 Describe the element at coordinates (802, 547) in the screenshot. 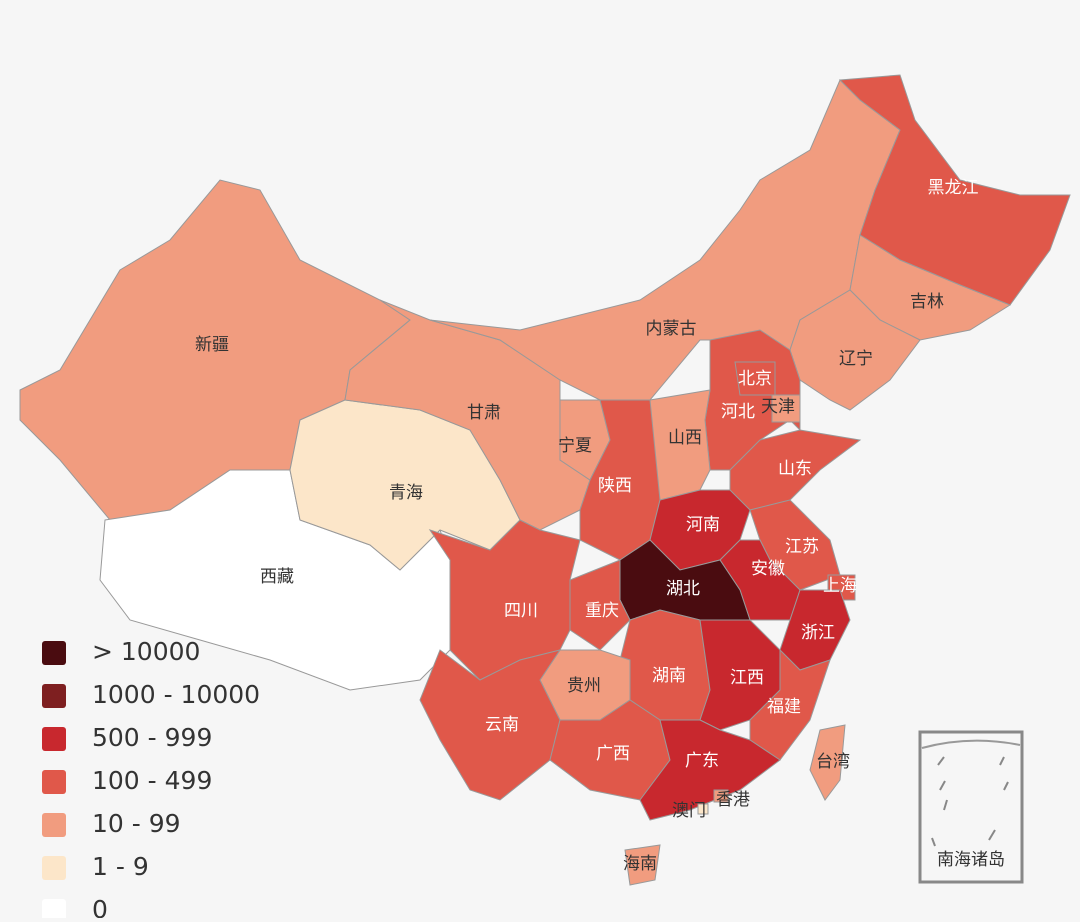

I see `province-label: 江苏` at that location.